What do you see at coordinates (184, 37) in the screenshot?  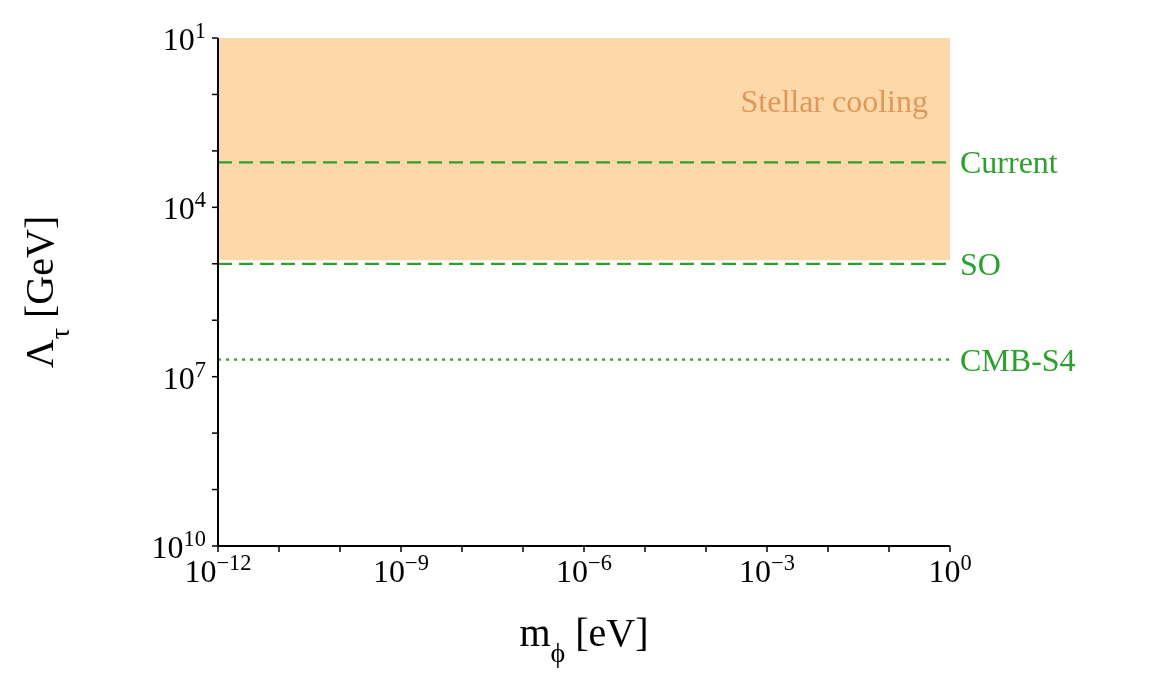 I see `y-tick-label: 10$^{1}$` at bounding box center [184, 37].